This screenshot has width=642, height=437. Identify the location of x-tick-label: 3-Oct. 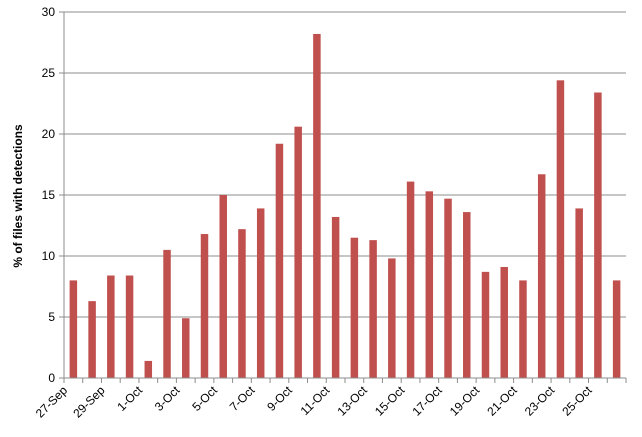
(167, 398).